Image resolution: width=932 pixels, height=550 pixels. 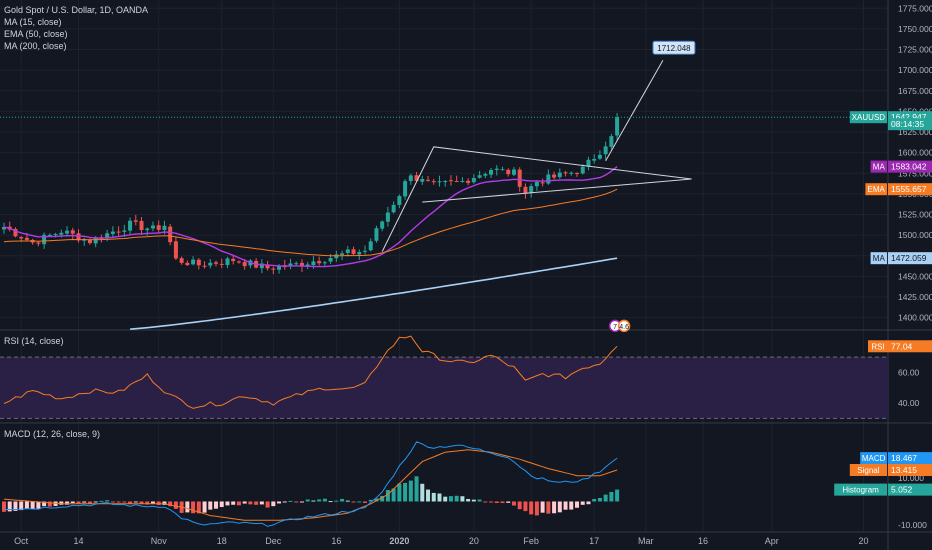 What do you see at coordinates (310, 222) in the screenshot?
I see `ema50-line` at bounding box center [310, 222].